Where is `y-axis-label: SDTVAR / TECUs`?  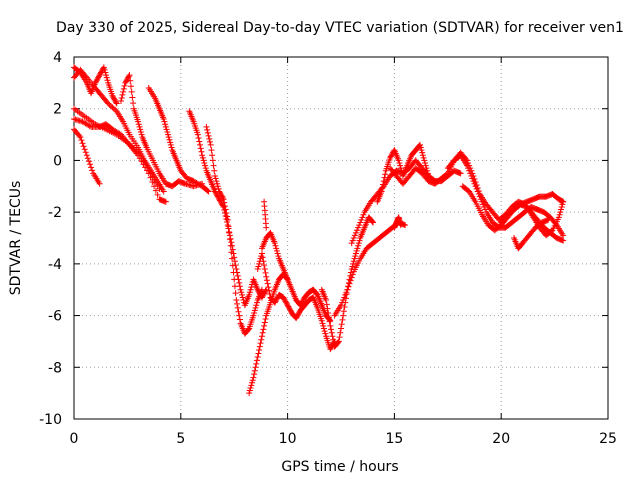 y-axis-label: SDTVAR / TECUs is located at coordinates (16, 238).